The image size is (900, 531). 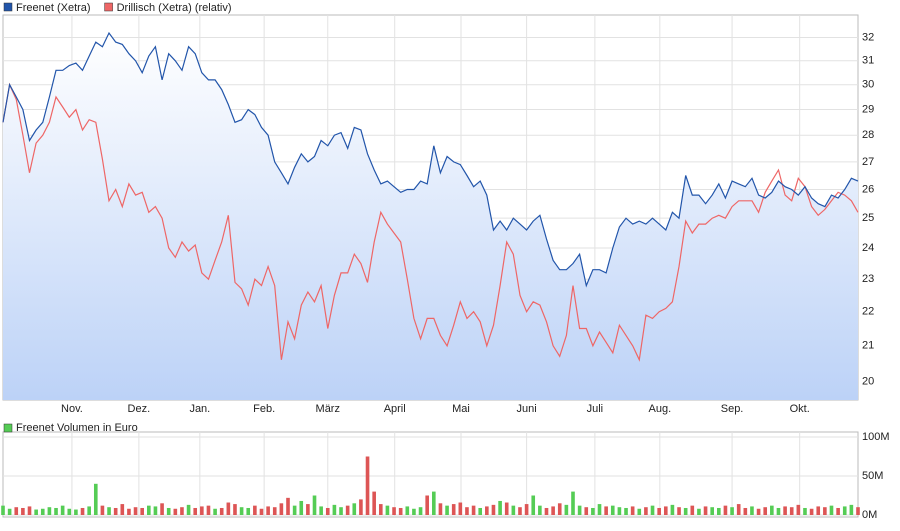 I want to click on y-tick-label: 25, so click(x=868, y=218).